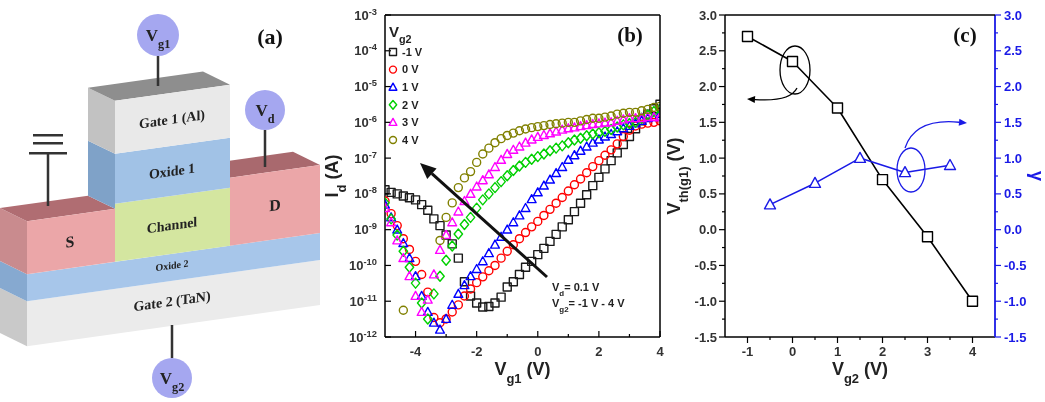 This screenshot has height=402, width=1045. I want to click on y-tick-label: 10$^{-10}$, so click(363, 264).